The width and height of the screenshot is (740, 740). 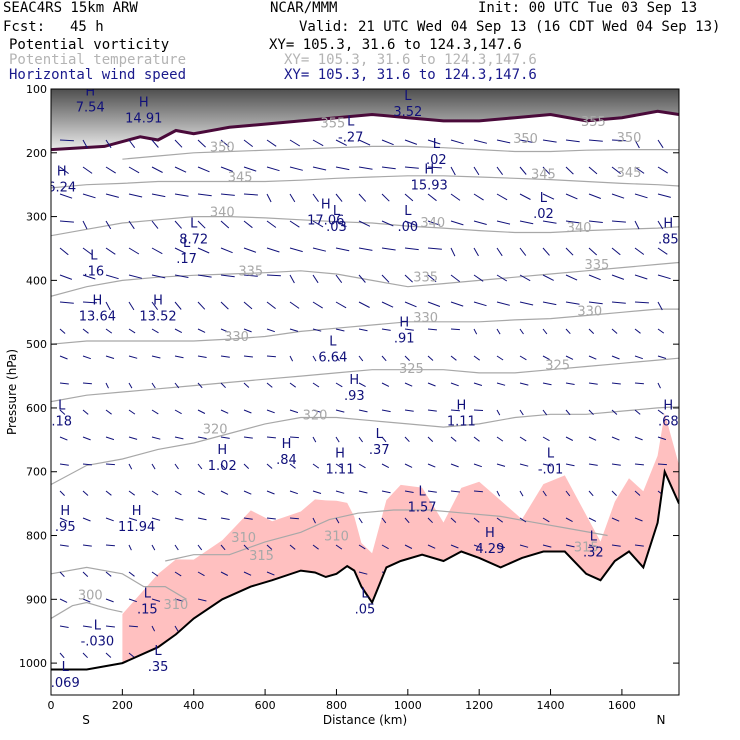 What do you see at coordinates (97, 316) in the screenshot?
I see `extremum-value: 13.64` at bounding box center [97, 316].